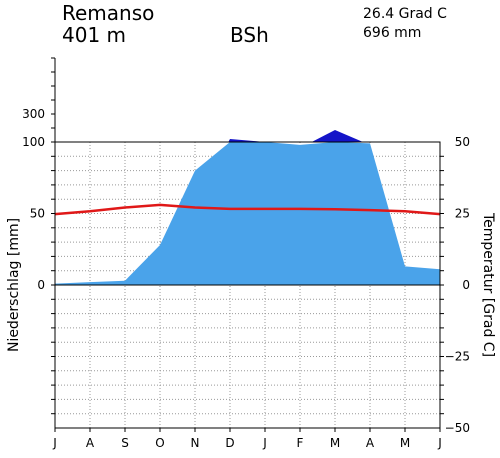 Image resolution: width=500 pixels, height=458 pixels. What do you see at coordinates (466, 285) in the screenshot?
I see `temp-tick-label: 0` at bounding box center [466, 285].